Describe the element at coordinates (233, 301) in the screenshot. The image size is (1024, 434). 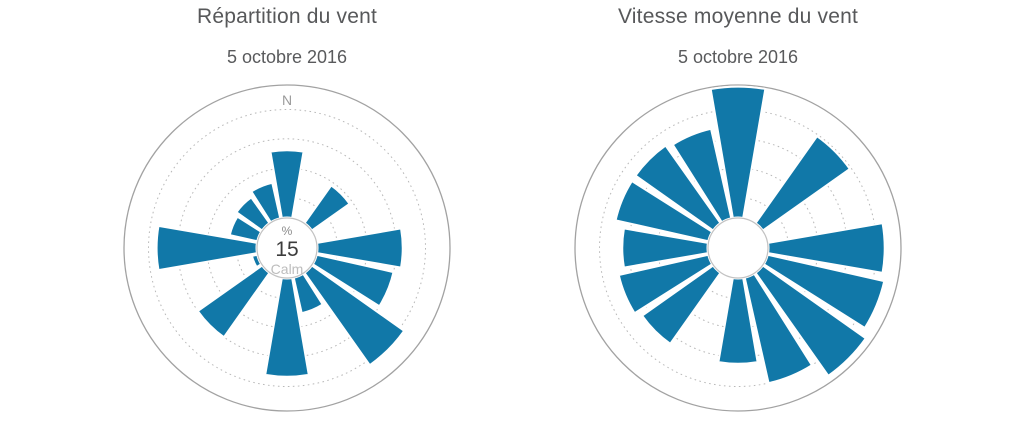
I see `wind-sector-SW` at that location.